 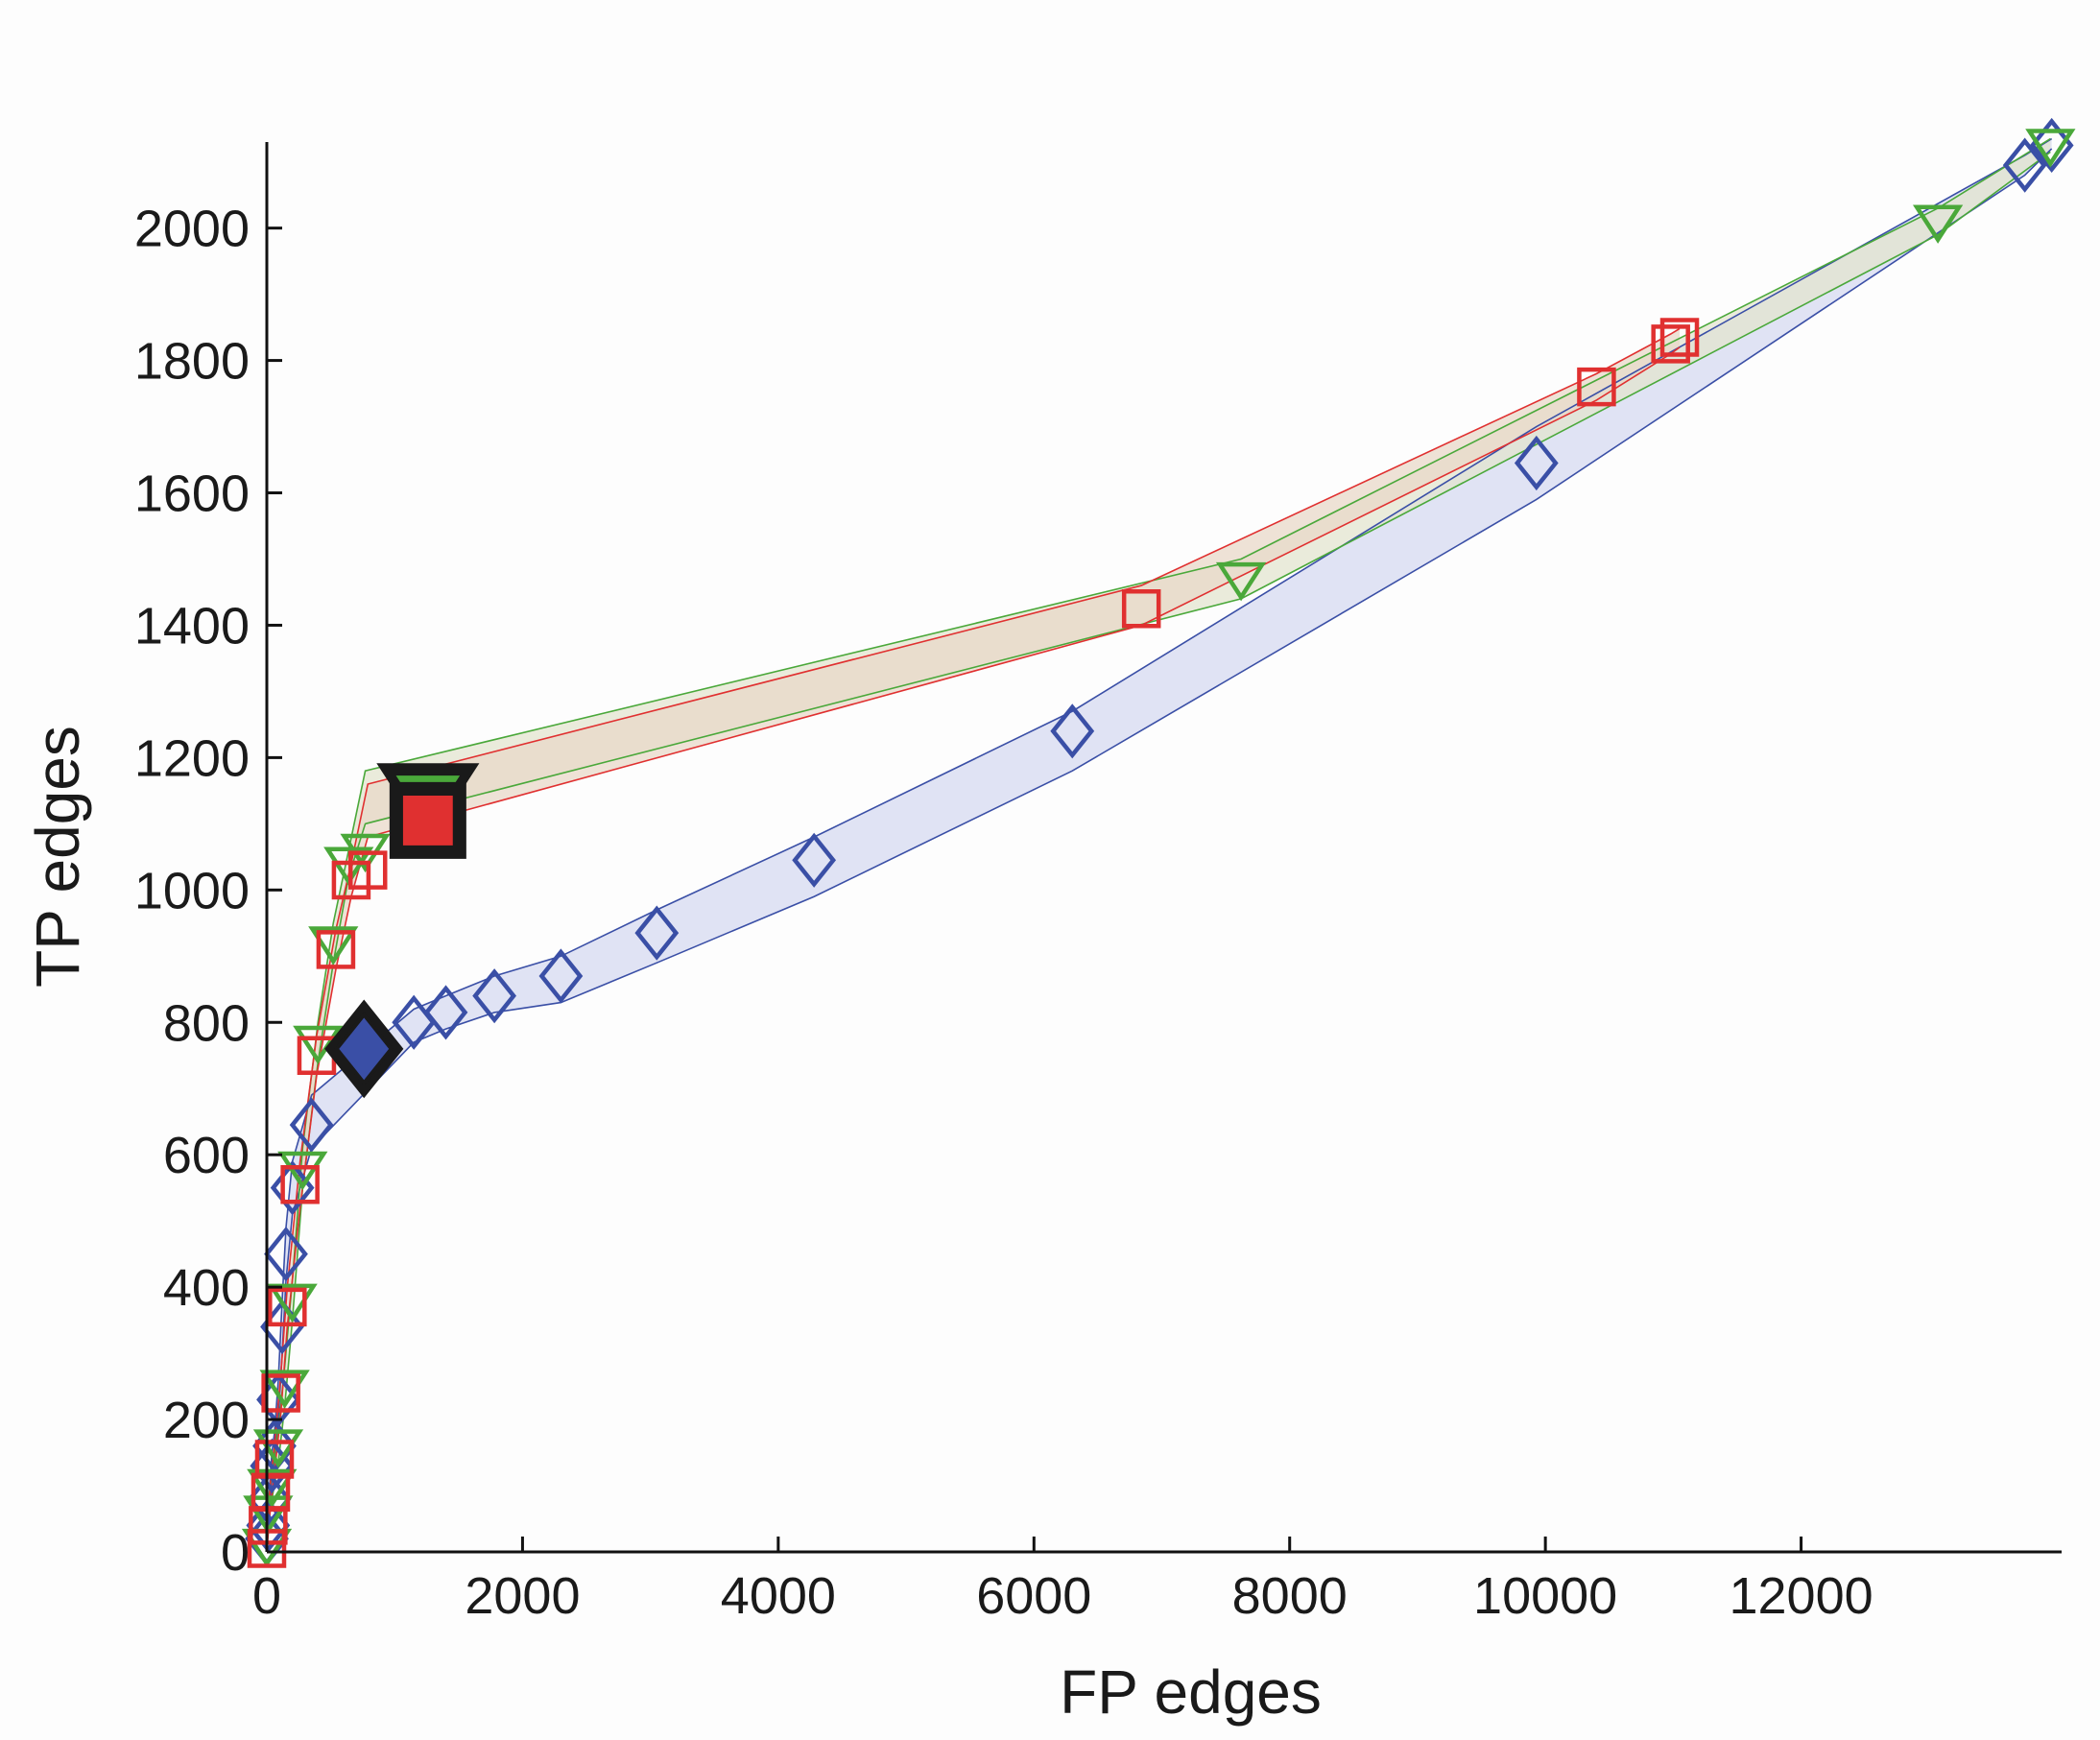 I want to click on x-tick-label: 4000, so click(x=778, y=1596).